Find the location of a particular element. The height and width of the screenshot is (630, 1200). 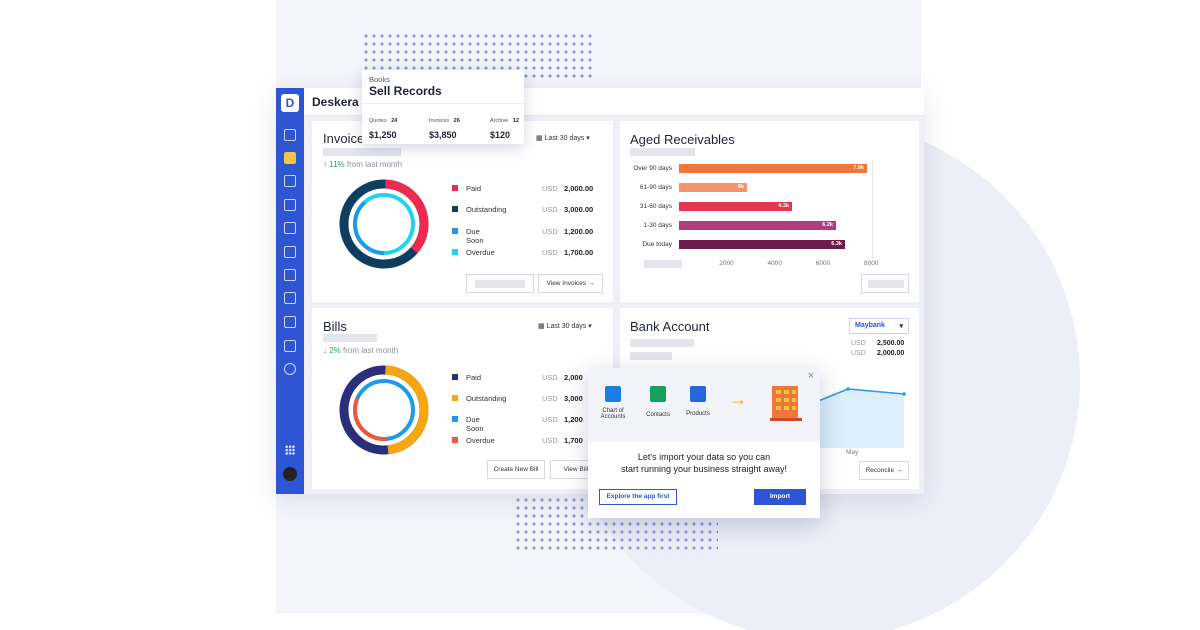

stat-archive: Archive 12 $120 is located at coordinates (504, 129).